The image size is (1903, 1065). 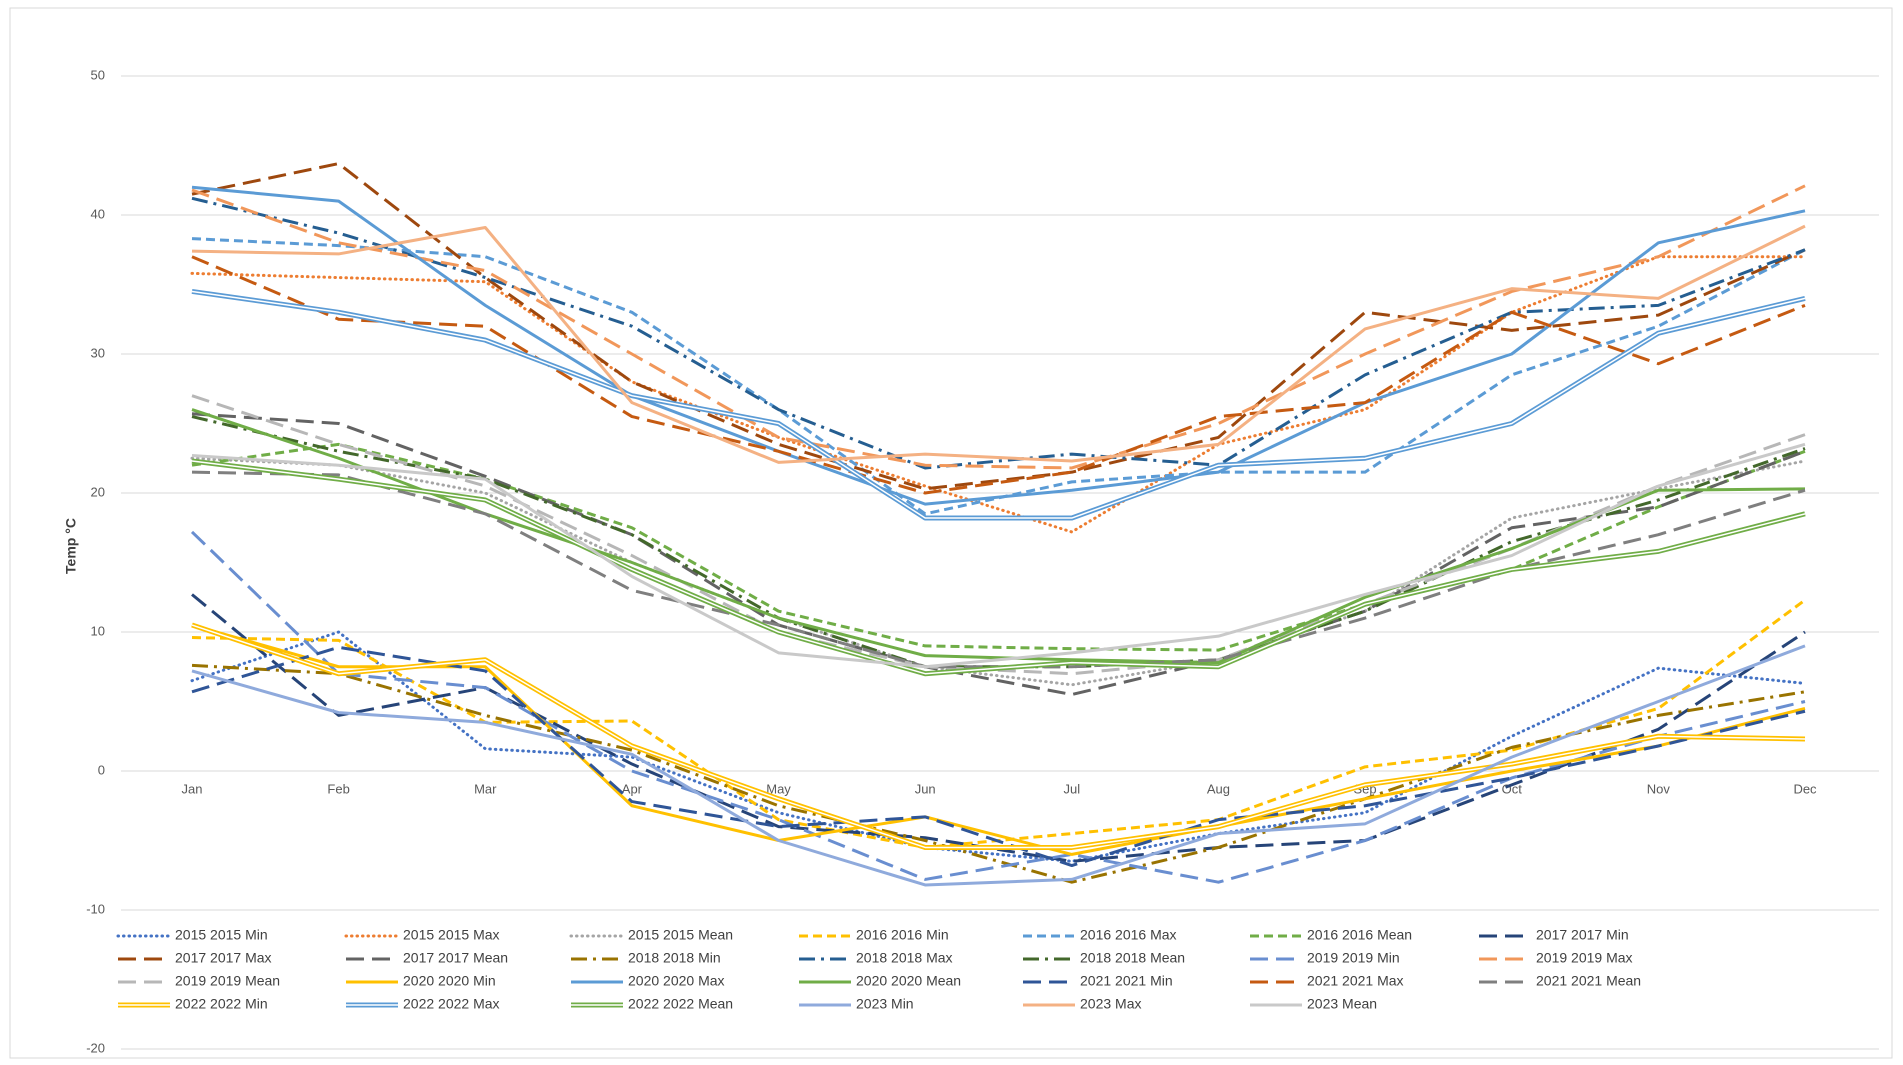 What do you see at coordinates (98, 491) in the screenshot?
I see `y-tick-label: 20` at bounding box center [98, 491].